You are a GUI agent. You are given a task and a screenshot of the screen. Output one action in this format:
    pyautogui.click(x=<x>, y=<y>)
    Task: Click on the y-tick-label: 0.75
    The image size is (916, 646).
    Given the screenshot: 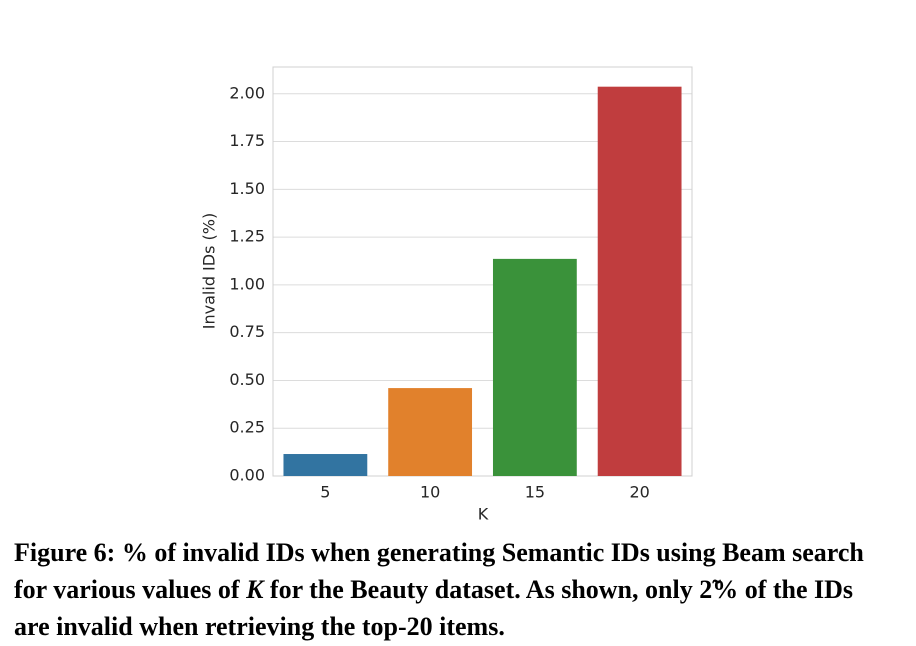 What is the action you would take?
    pyautogui.click(x=247, y=331)
    